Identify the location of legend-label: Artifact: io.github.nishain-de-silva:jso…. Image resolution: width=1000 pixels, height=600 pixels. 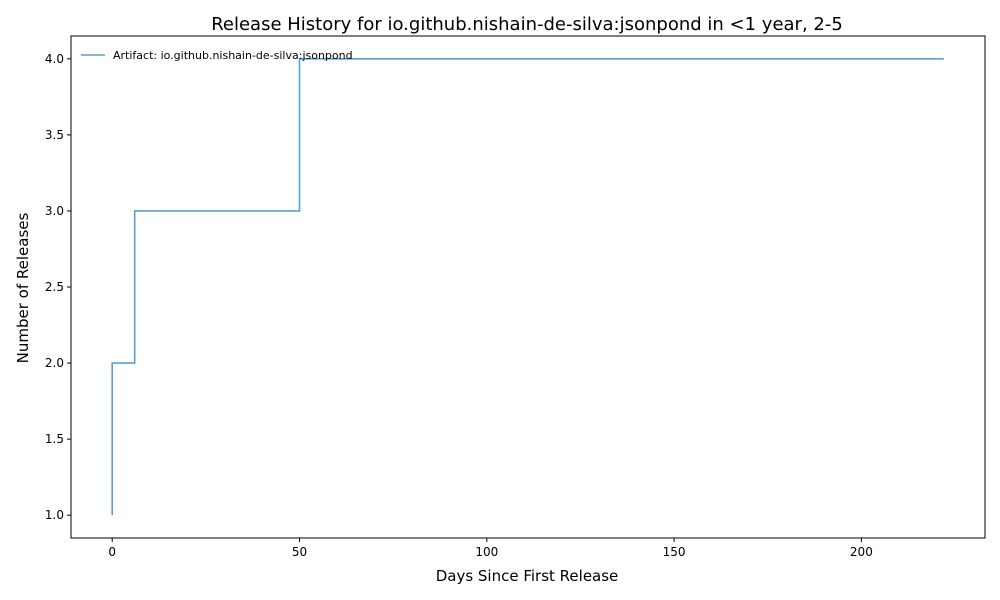
(233, 55).